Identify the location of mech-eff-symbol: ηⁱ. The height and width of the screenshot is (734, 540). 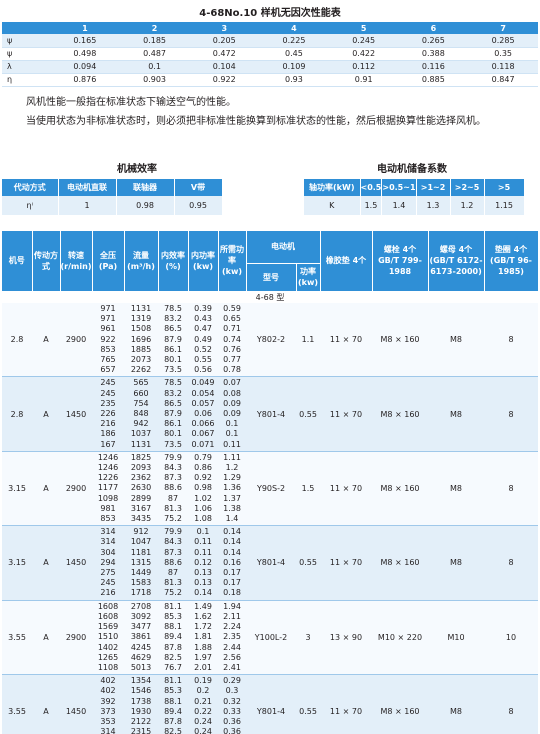
(30, 205).